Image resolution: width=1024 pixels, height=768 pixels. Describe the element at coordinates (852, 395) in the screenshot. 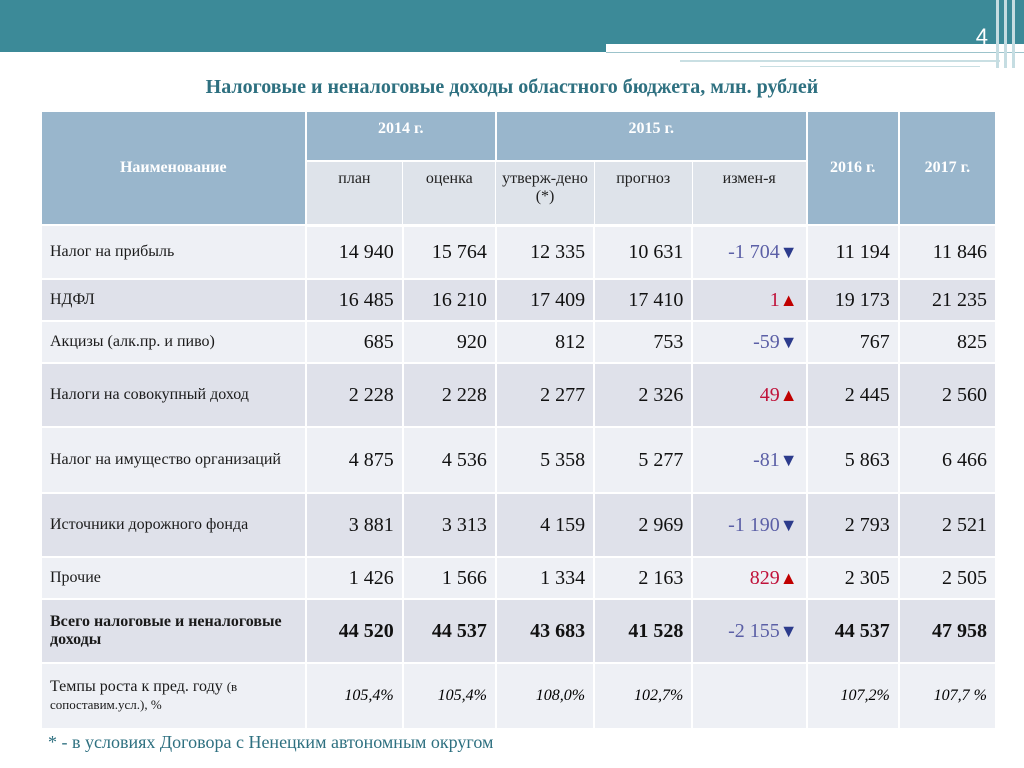

I see `cell-2016: 2 445` at that location.